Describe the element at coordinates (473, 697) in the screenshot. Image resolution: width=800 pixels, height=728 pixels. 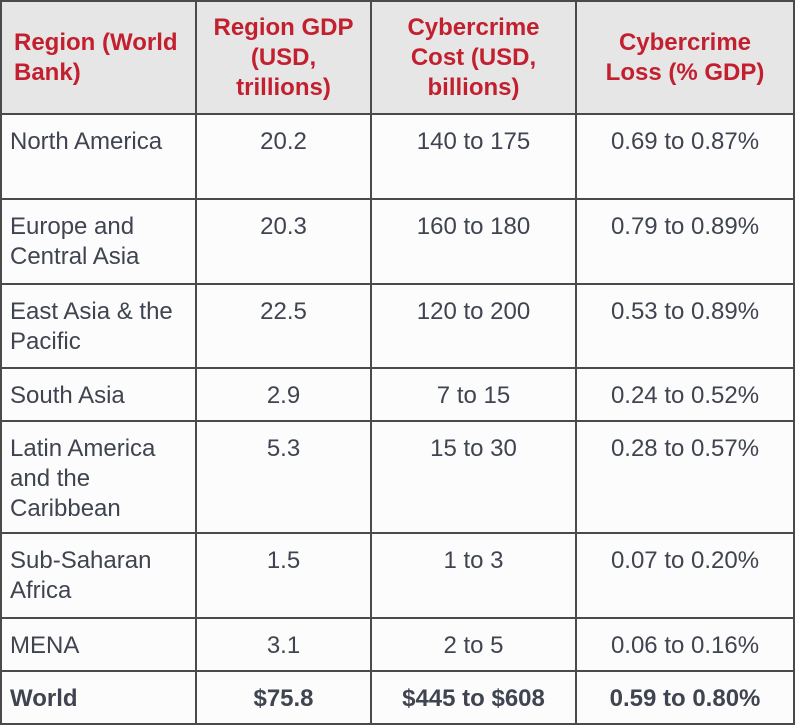
I see `cost-cell: $445 to $608` at that location.